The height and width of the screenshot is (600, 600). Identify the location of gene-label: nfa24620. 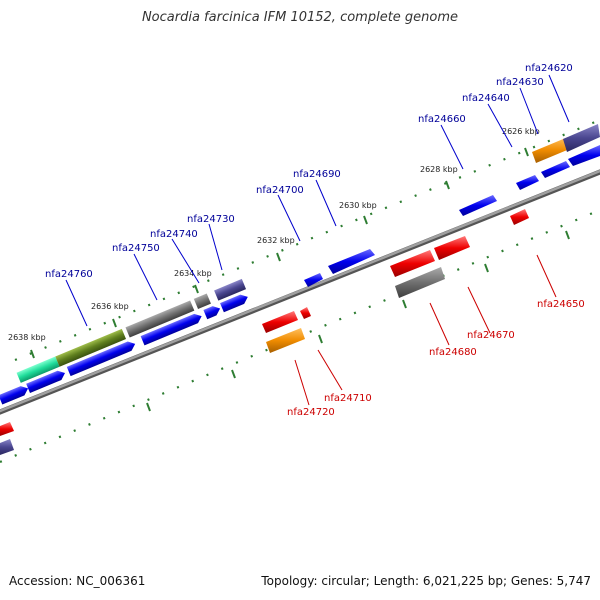
(549, 68).